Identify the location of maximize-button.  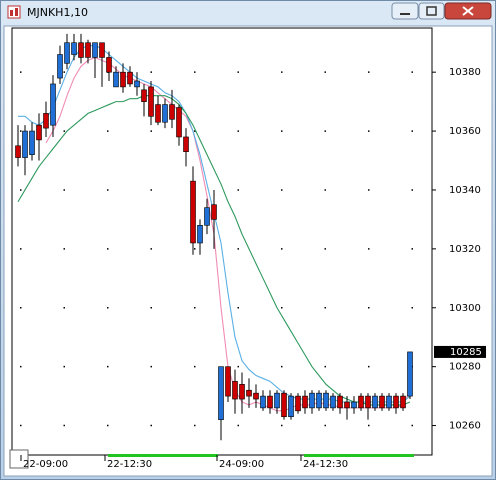
(431, 11).